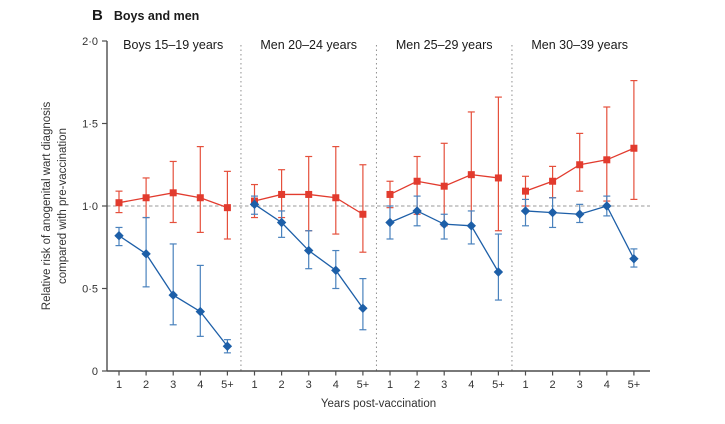 The width and height of the screenshot is (725, 424). What do you see at coordinates (378, 380) in the screenshot?
I see `x-axis: 1 2 3 4 5+ 1 2 3 4 5+ 1 2 3 4 5+ 1 2 3 4 5+` at bounding box center [378, 380].